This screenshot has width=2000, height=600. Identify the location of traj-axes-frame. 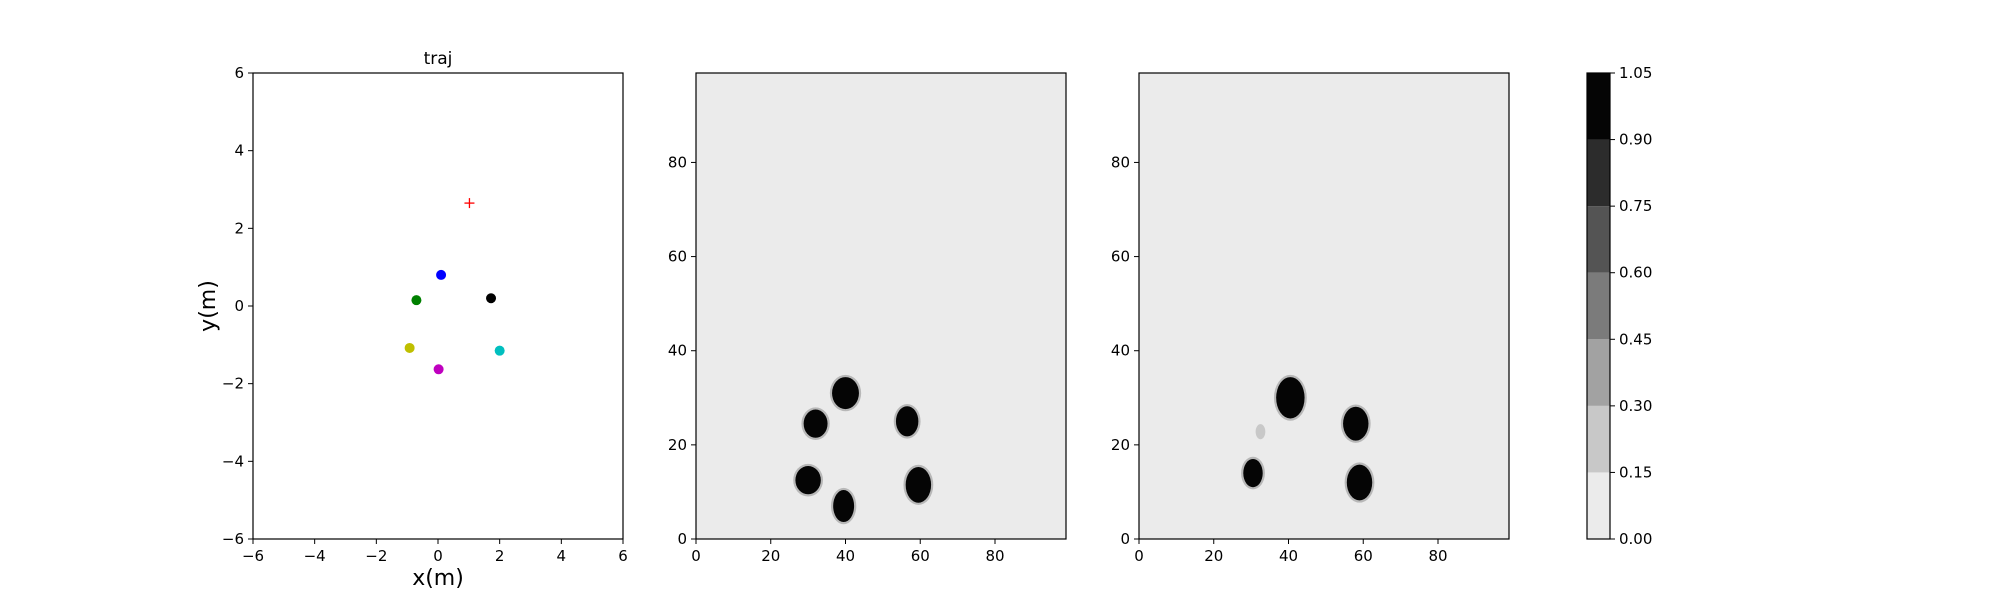
(438, 306).